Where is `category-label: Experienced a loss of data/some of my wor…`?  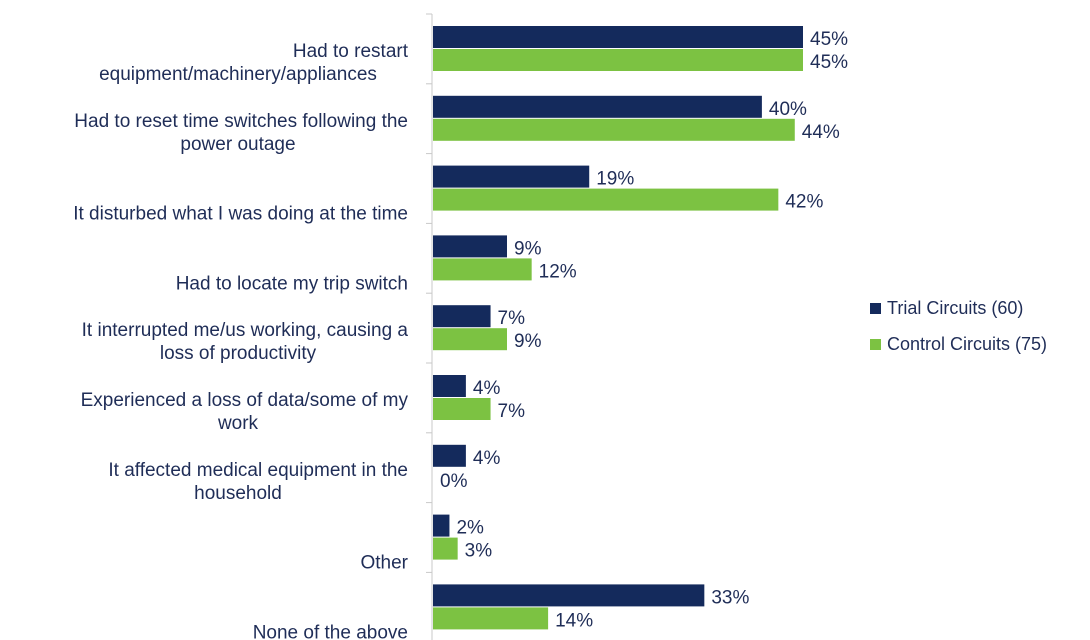 category-label: Experienced a loss of data/some of my wor… is located at coordinates (245, 412).